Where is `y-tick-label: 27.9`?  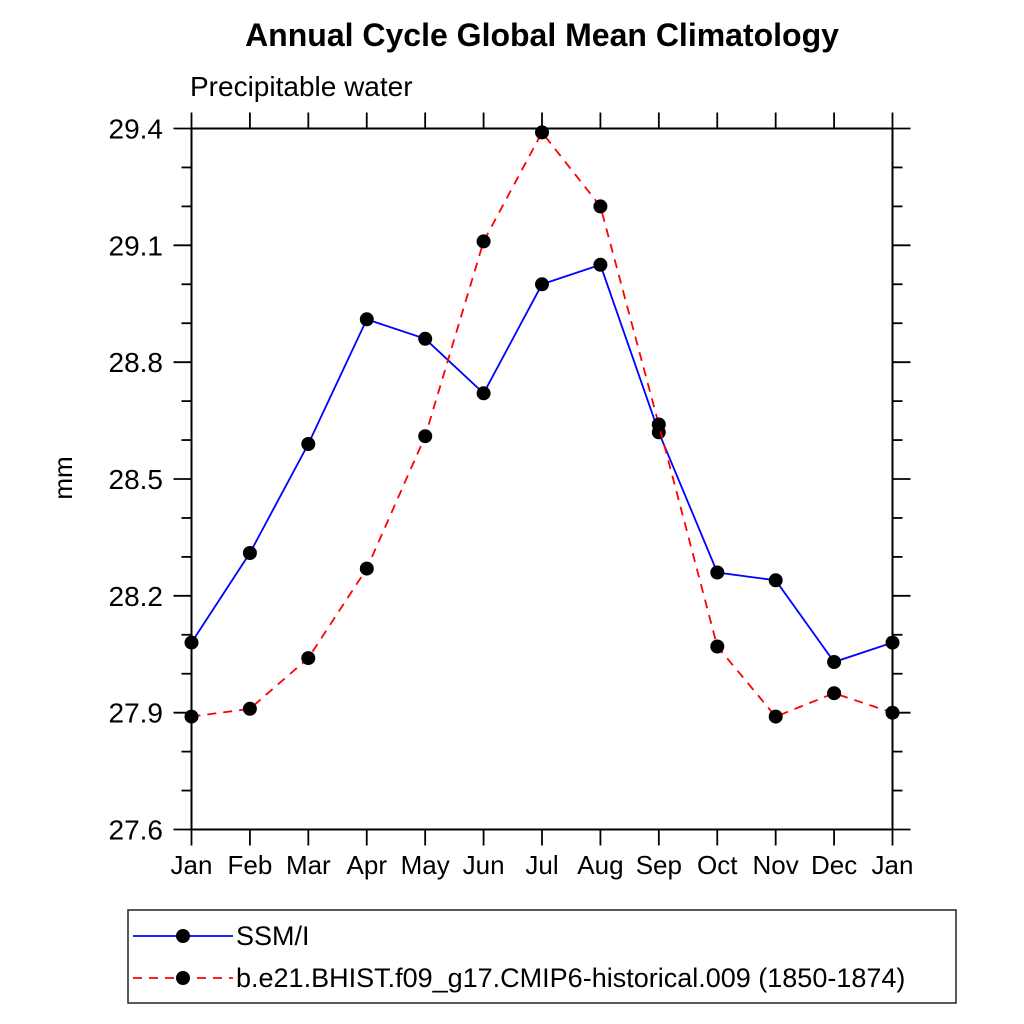
y-tick-label: 27.9 is located at coordinates (136, 713).